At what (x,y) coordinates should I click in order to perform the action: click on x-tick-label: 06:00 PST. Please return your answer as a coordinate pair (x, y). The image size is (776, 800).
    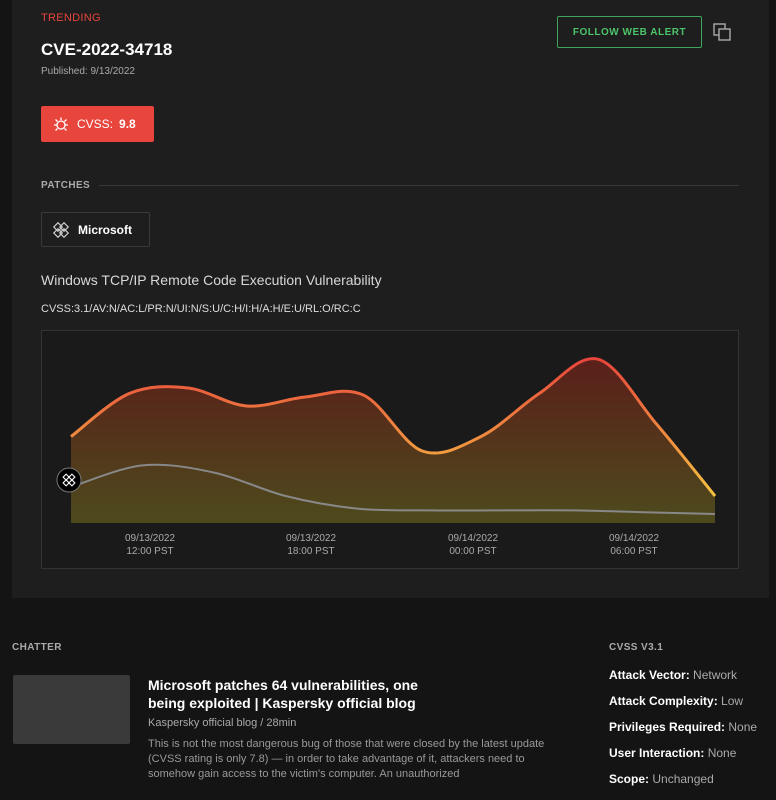
    Looking at the image, I should click on (633, 551).